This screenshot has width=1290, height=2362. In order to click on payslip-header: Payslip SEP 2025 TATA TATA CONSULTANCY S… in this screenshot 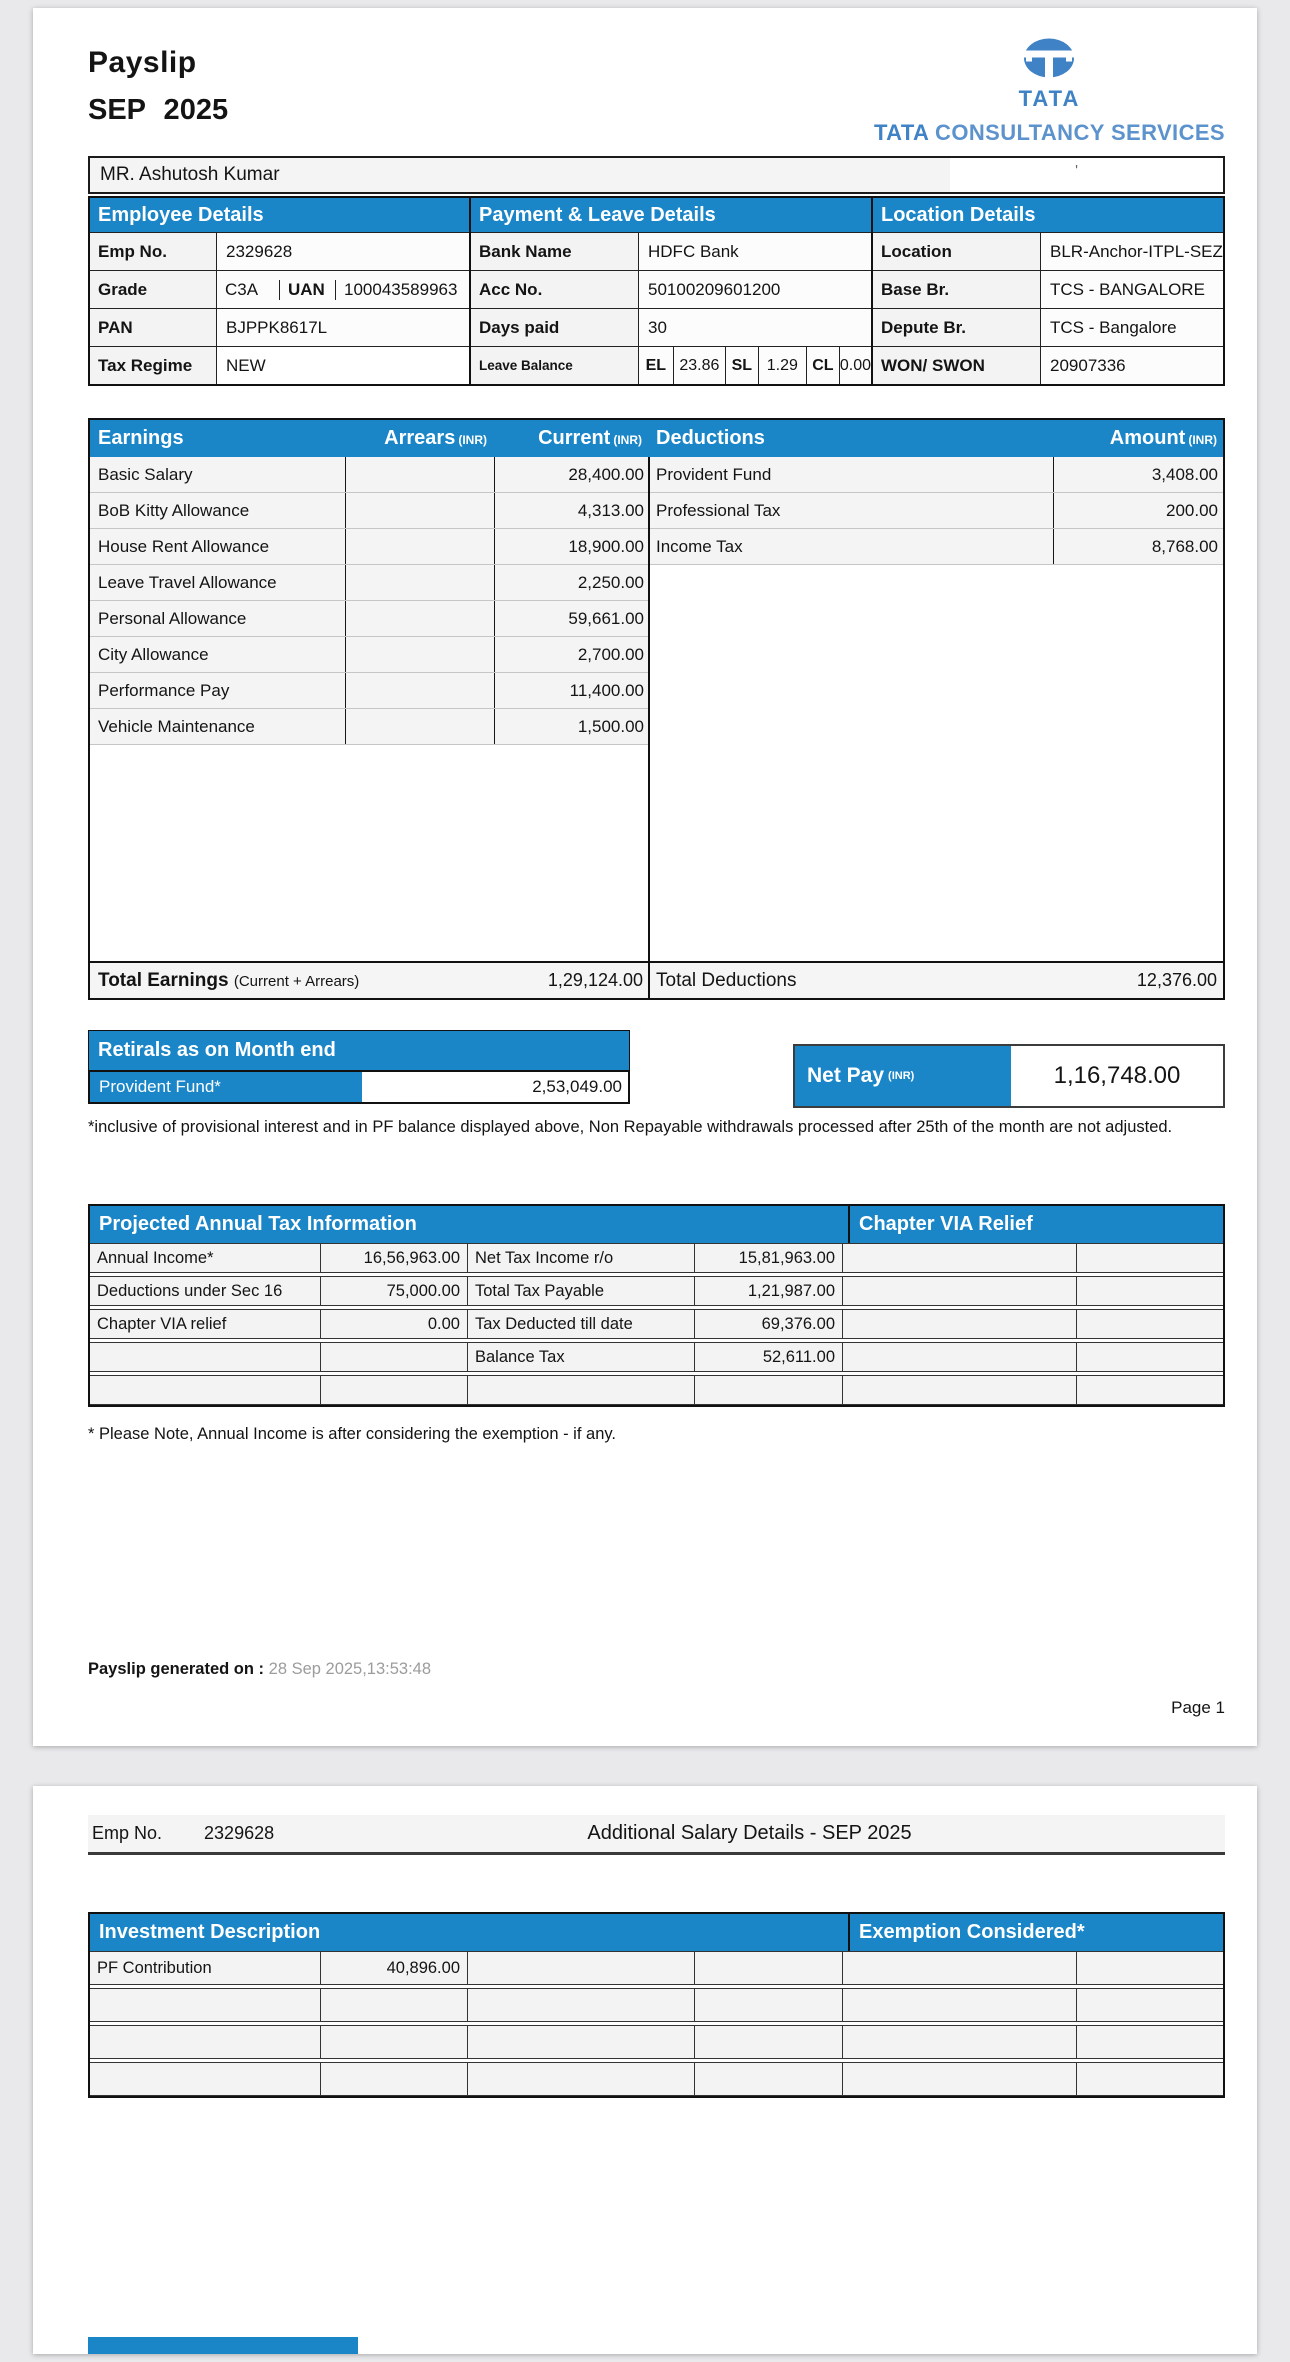, I will do `click(656, 92)`.